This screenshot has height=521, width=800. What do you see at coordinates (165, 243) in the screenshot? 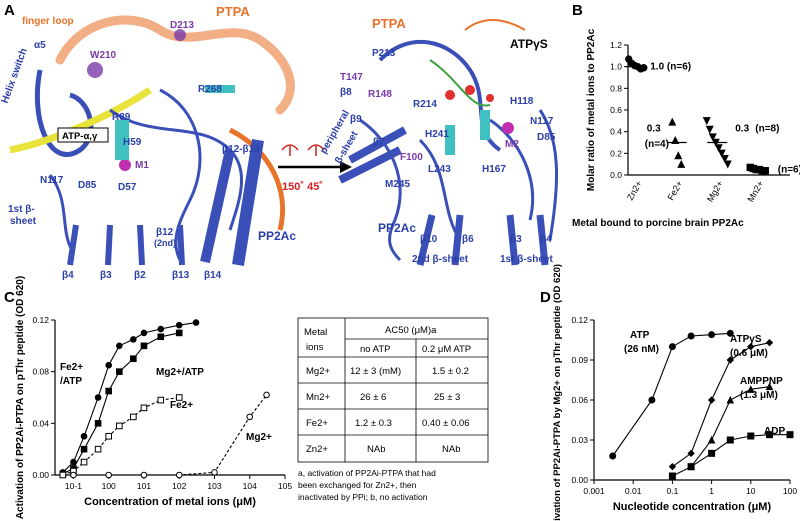
I see `label-b12-2nd: (2nd)` at bounding box center [165, 243].